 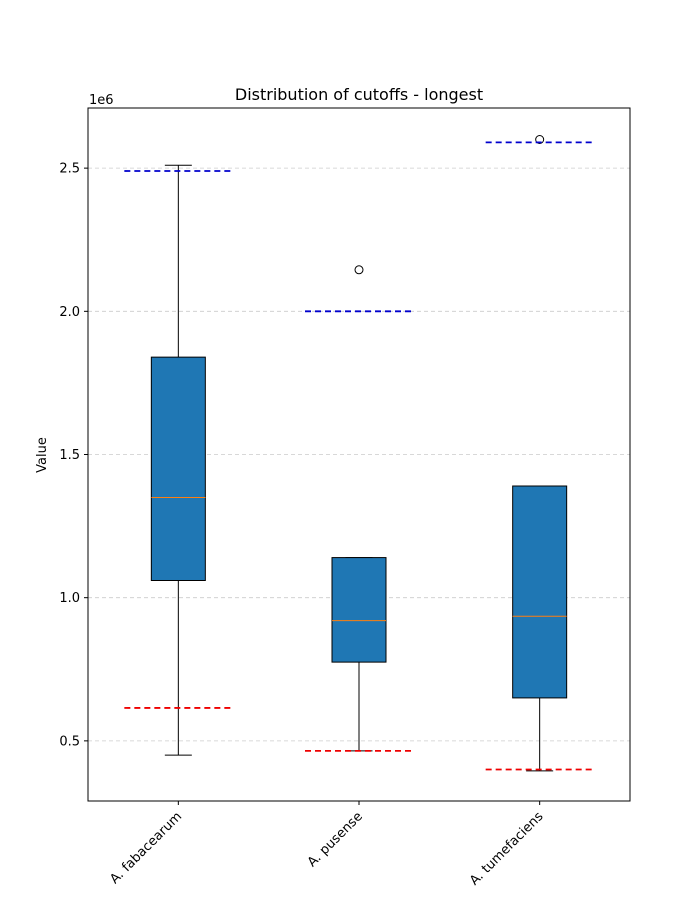 I want to click on y-tick-label: 1.5, so click(x=69, y=455).